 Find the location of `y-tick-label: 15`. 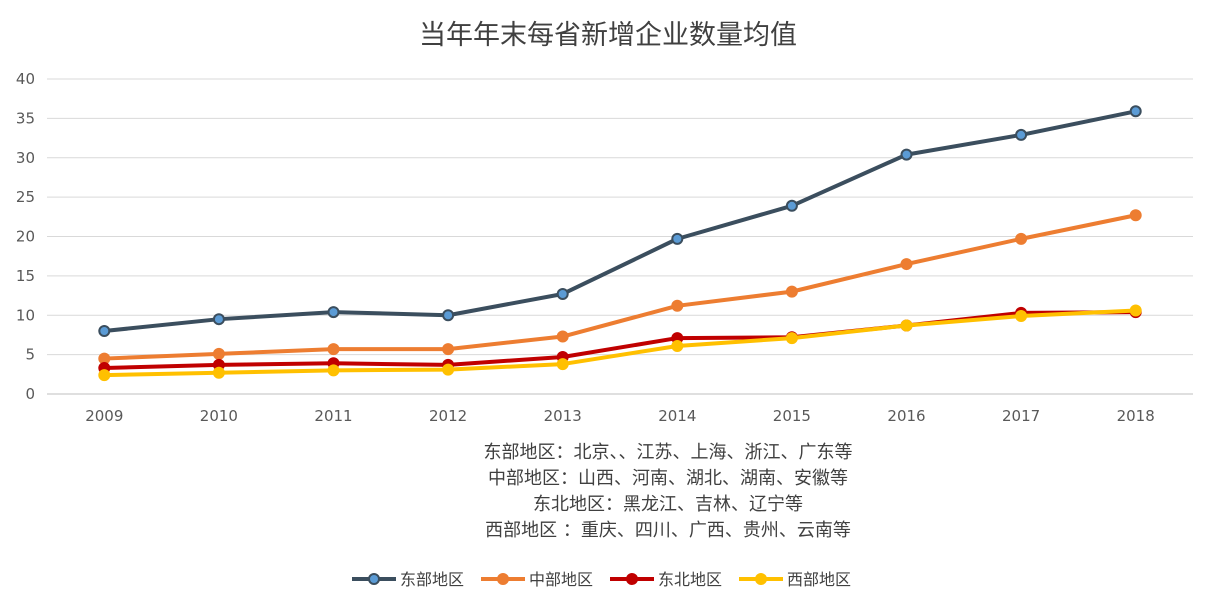

y-tick-label: 15 is located at coordinates (25, 276).